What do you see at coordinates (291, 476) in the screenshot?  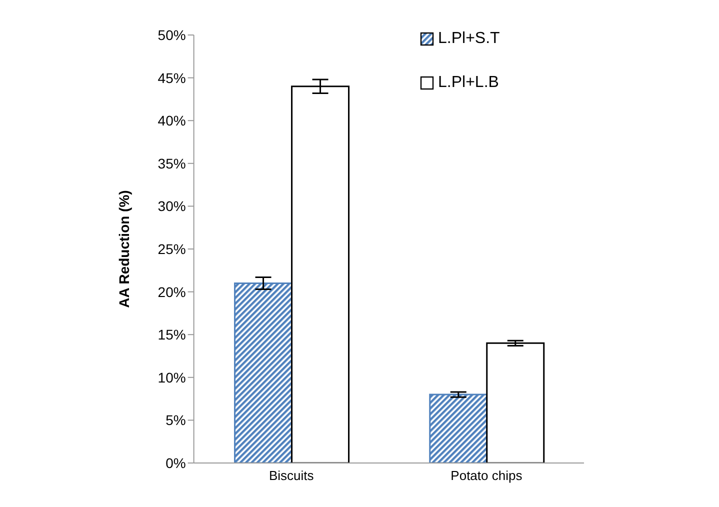 I see `x-tick-label: Biscuits` at bounding box center [291, 476].